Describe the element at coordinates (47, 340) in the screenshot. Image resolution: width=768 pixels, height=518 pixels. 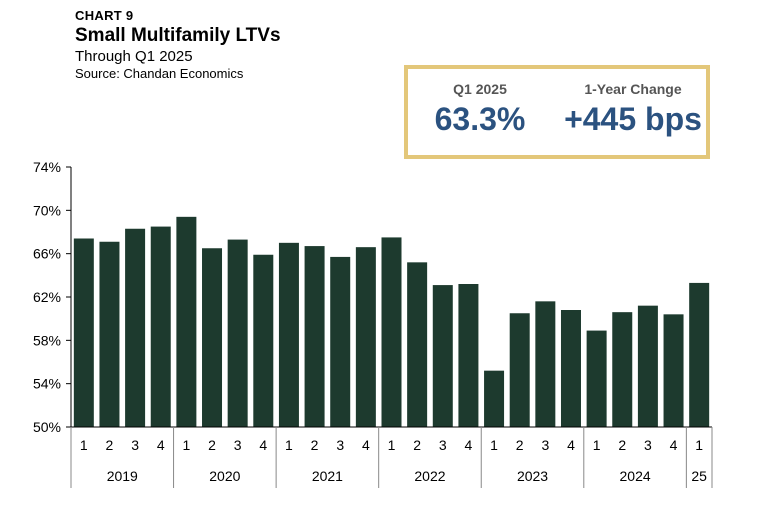
I see `y-tick-label: 58%` at that location.